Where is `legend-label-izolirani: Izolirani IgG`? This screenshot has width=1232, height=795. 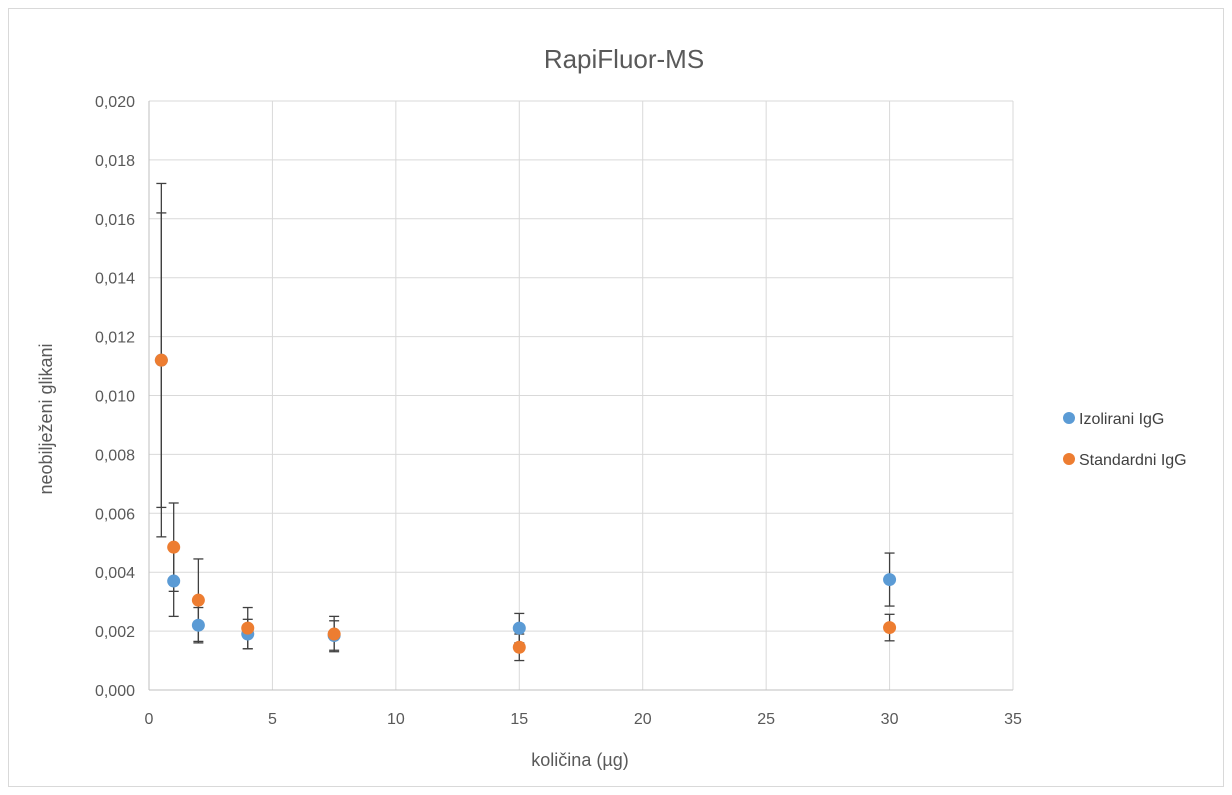 legend-label-izolirani: Izolirani IgG is located at coordinates (1121, 419).